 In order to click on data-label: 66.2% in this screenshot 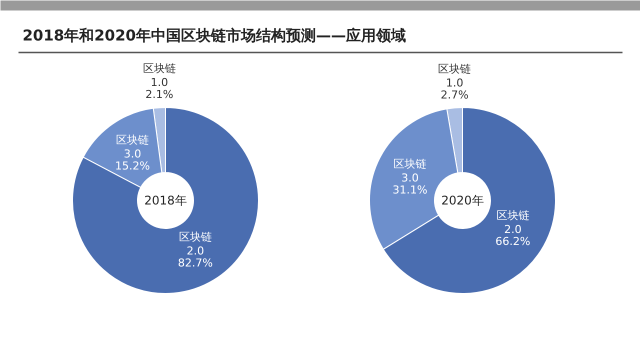, I will do `click(512, 241)`.